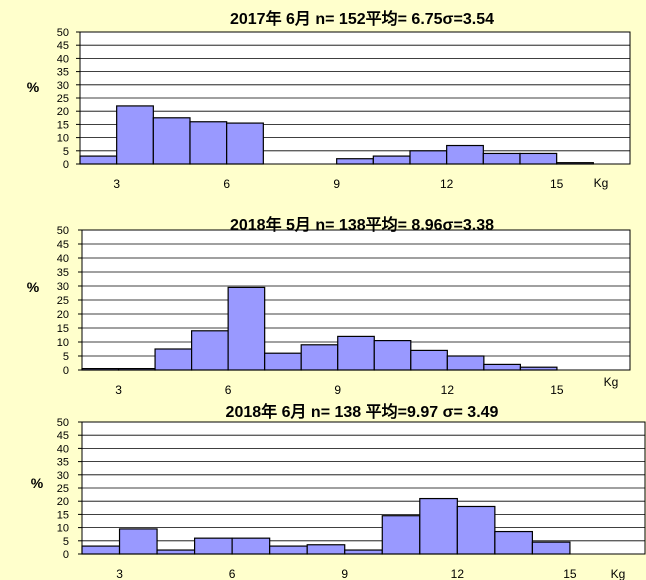  What do you see at coordinates (362, 18) in the screenshot?
I see `chart-title: 2017年 6月 n= 152平均= 6.75σ=3.54` at bounding box center [362, 18].